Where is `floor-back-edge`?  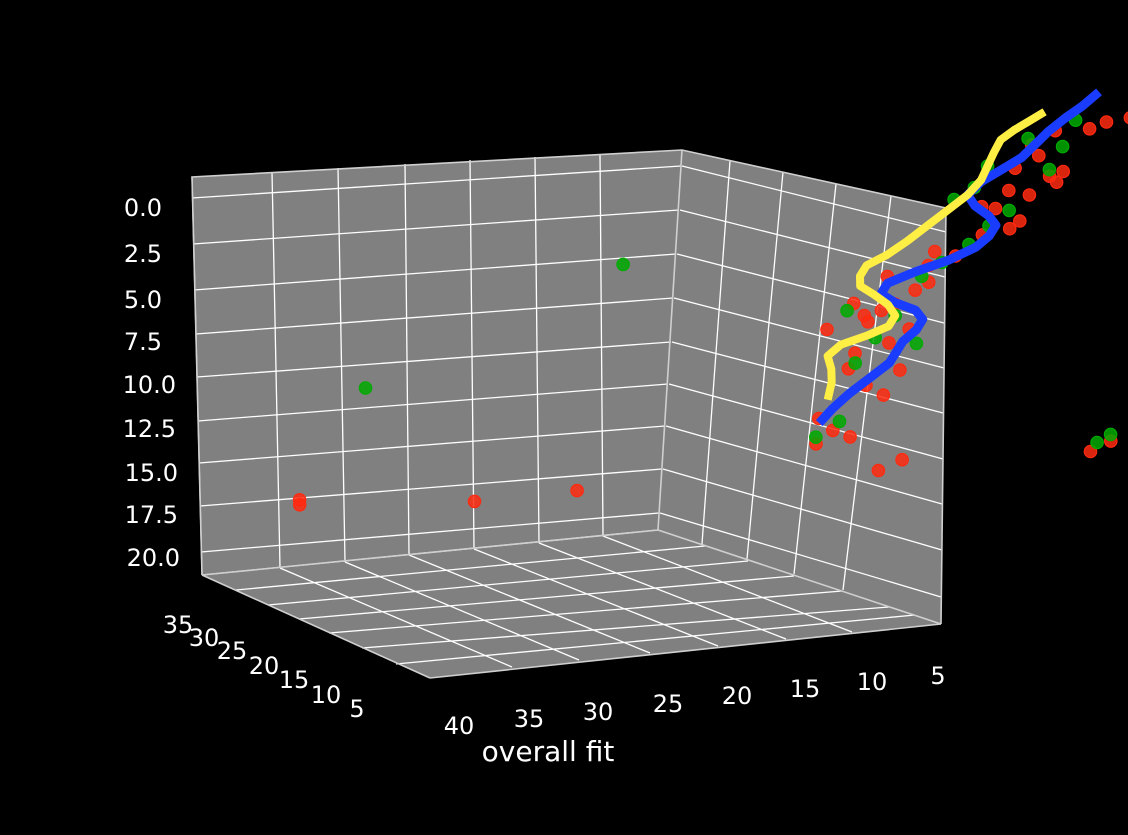 floor-back-edge is located at coordinates (430, 552).